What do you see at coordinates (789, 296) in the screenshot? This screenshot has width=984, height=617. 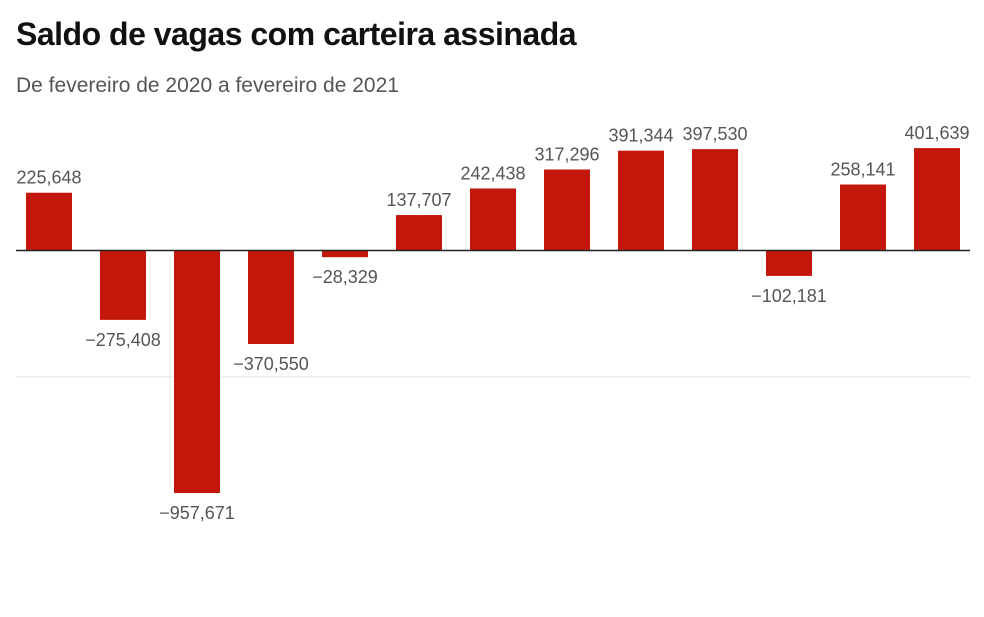 I see `bar-value-label: −102,181` at bounding box center [789, 296].